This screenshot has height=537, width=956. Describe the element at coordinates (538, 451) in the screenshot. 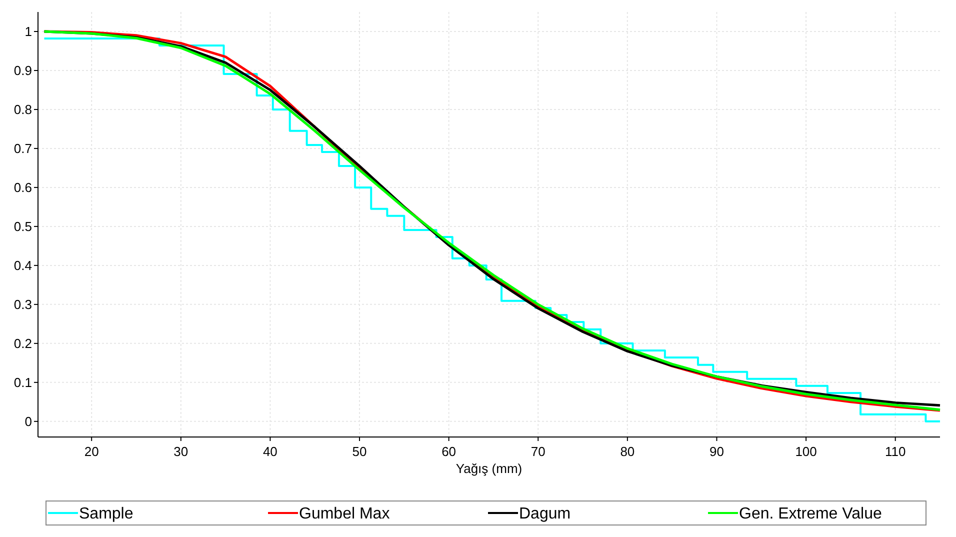

I see `x-tick-label: 70` at that location.